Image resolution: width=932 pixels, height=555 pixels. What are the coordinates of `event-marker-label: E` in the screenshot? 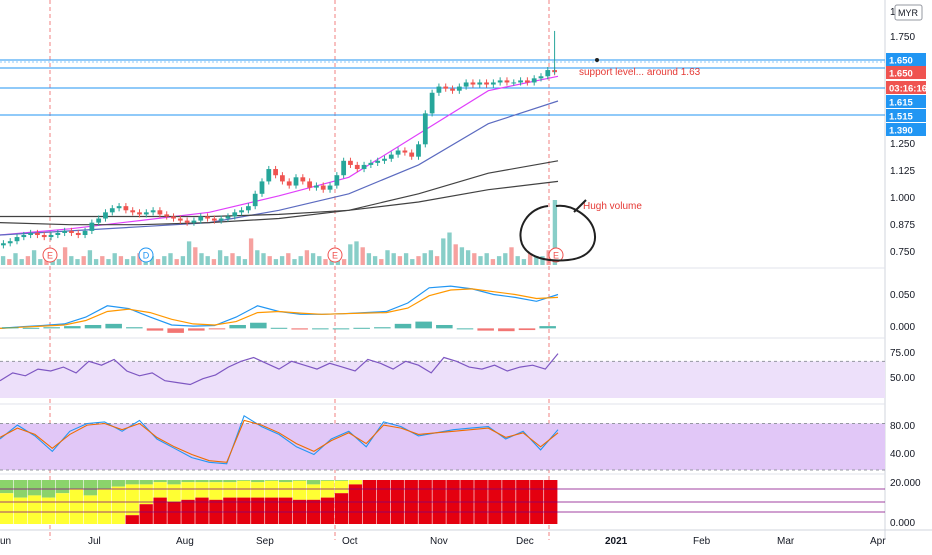 It's located at (556, 256).